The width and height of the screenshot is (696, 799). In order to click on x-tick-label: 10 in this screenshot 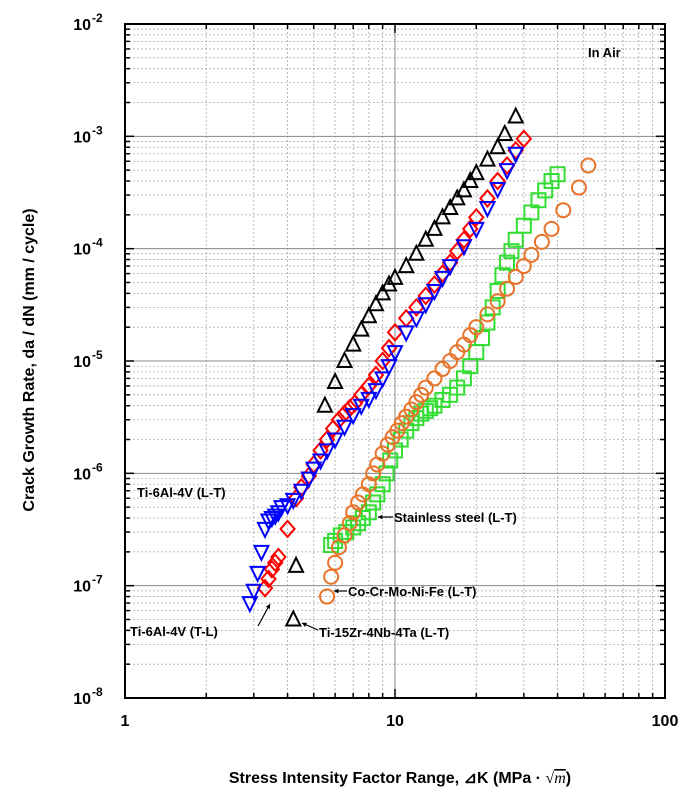, I will do `click(395, 721)`.